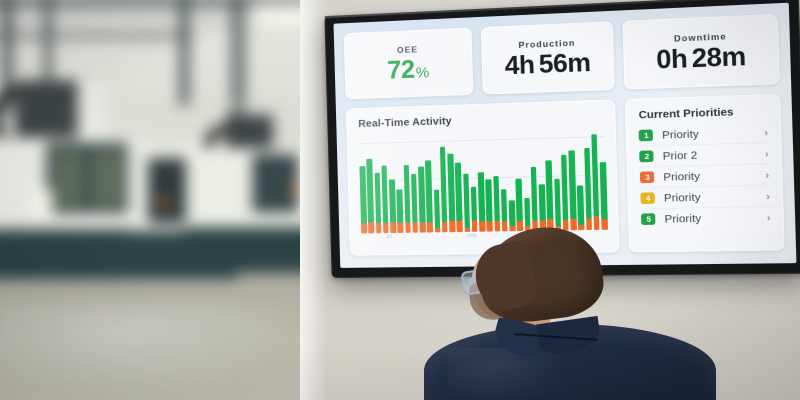 The image size is (800, 400). I want to click on floor-reflection, so click(153, 351).